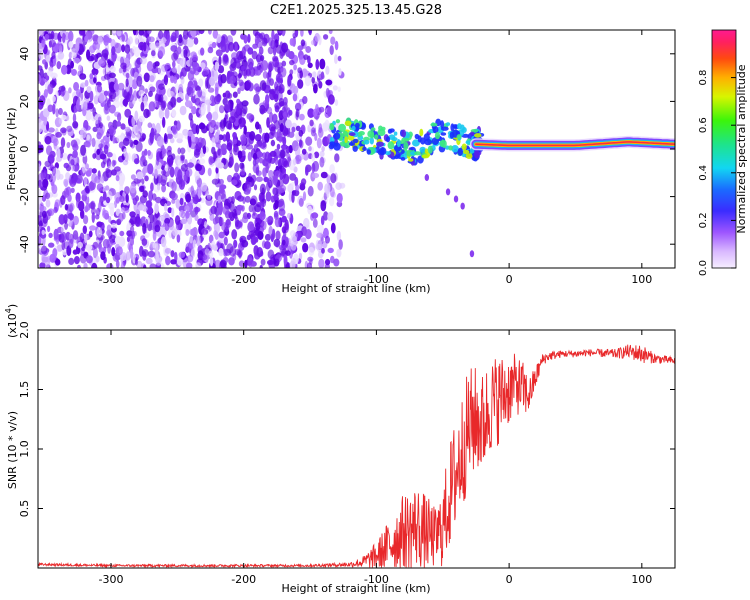 The height and width of the screenshot is (600, 750). What do you see at coordinates (376, 279) in the screenshot?
I see `x-tick-label: -100` at bounding box center [376, 279].